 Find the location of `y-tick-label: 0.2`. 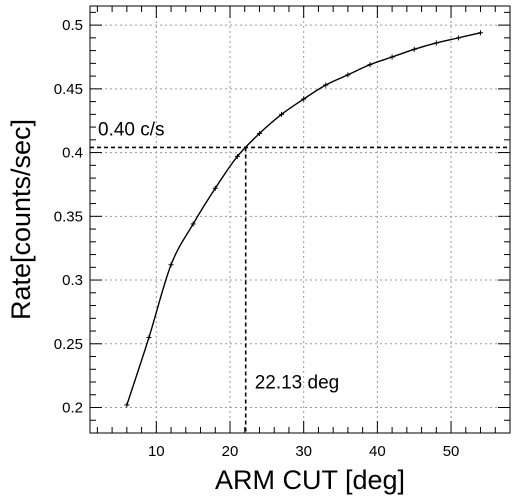

y-tick-label: 0.2 is located at coordinates (72, 408).